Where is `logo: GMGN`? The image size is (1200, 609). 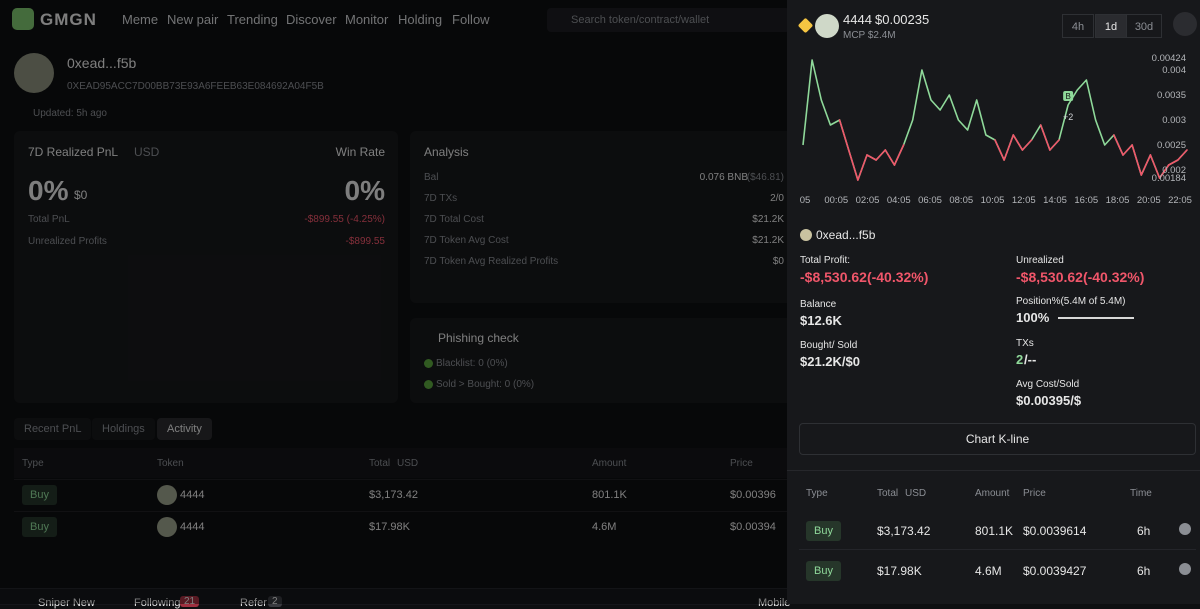
logo: GMGN is located at coordinates (68, 19).